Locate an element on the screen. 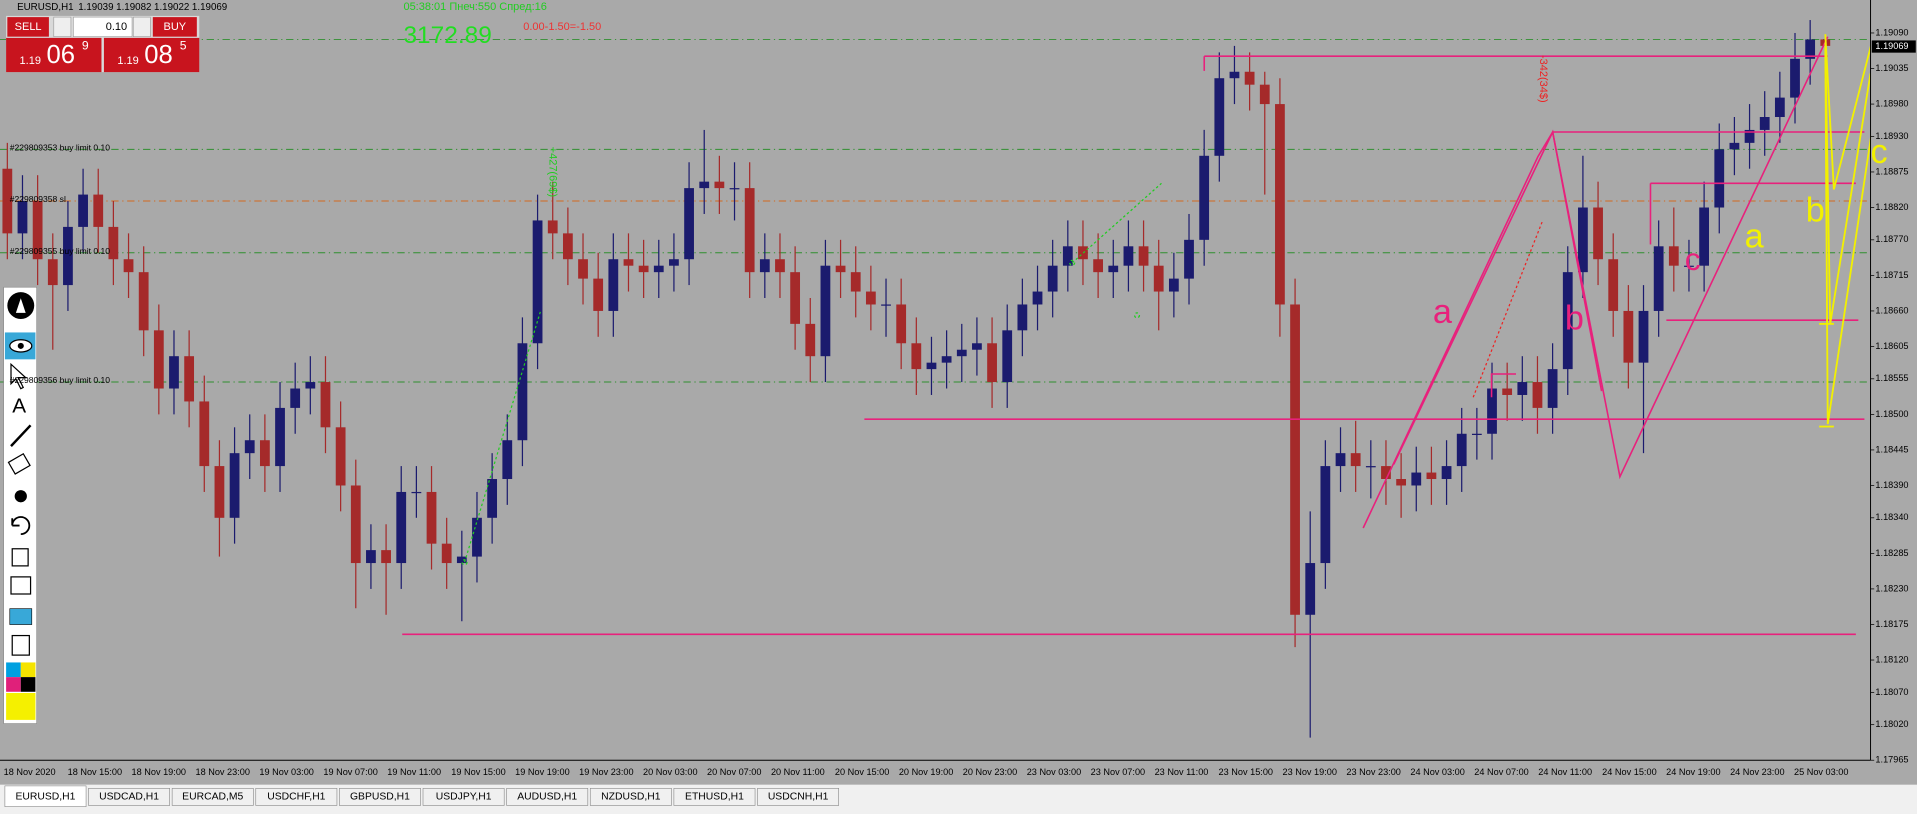  x-tick-label: 23 Nov 07:00 is located at coordinates (1118, 772).